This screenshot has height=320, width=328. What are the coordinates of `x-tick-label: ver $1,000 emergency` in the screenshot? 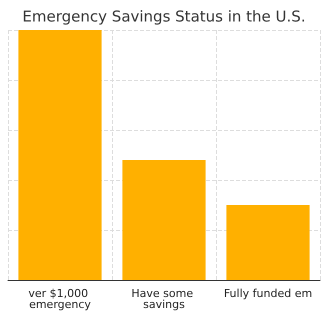 It's located at (60, 299).